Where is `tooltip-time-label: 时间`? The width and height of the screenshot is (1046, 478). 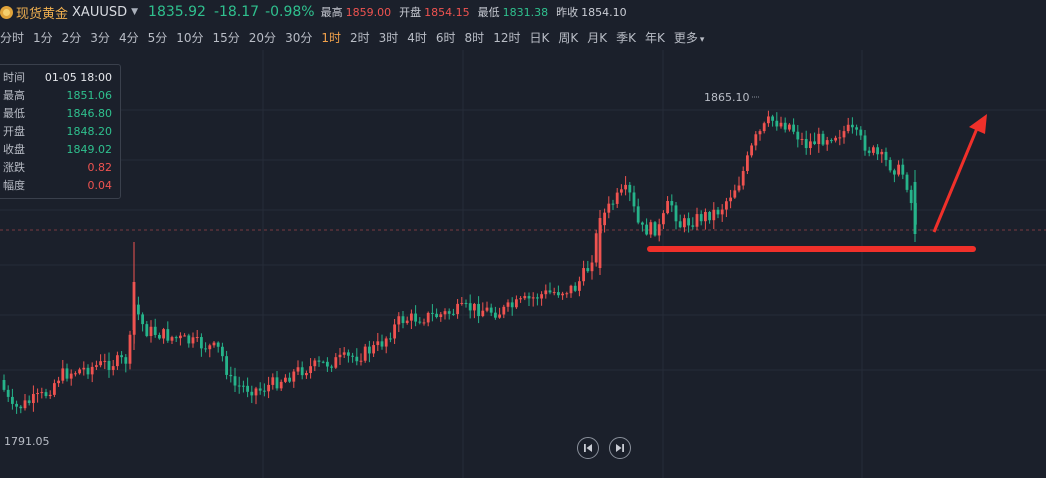 tooltip-time-label: 时间 is located at coordinates (14, 77).